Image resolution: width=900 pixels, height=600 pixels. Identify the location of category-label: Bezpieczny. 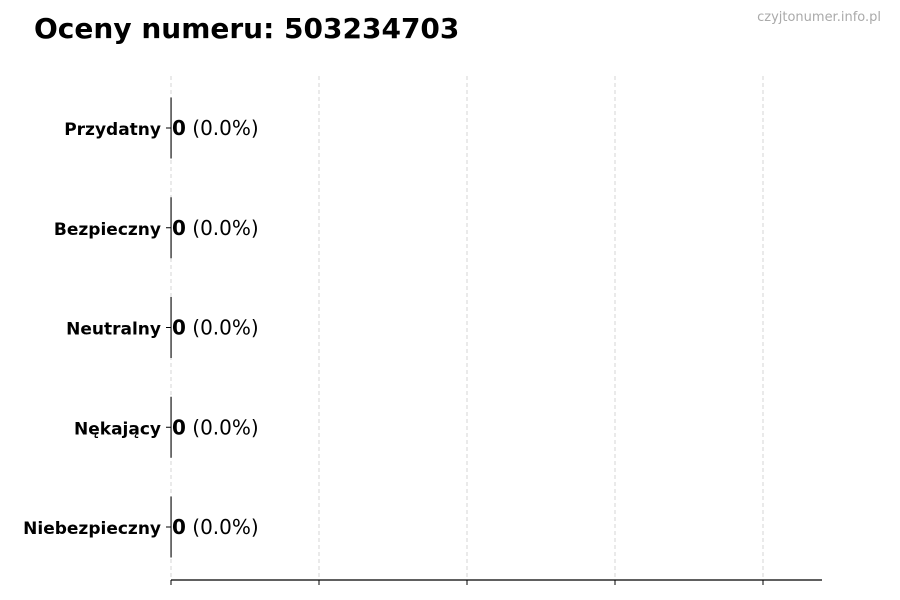
(107, 230).